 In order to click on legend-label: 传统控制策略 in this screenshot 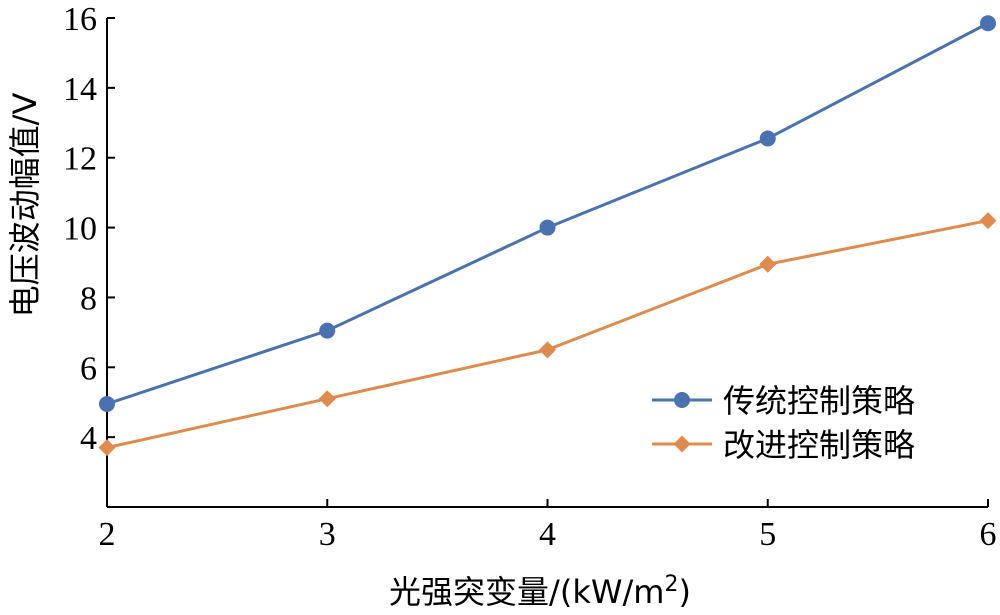, I will do `click(819, 401)`.